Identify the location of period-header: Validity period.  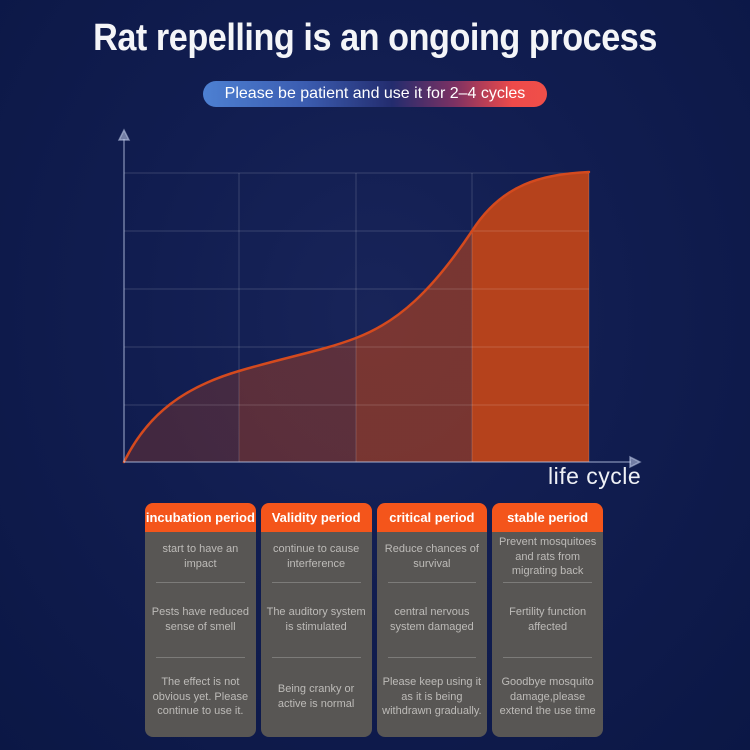
(316, 517).